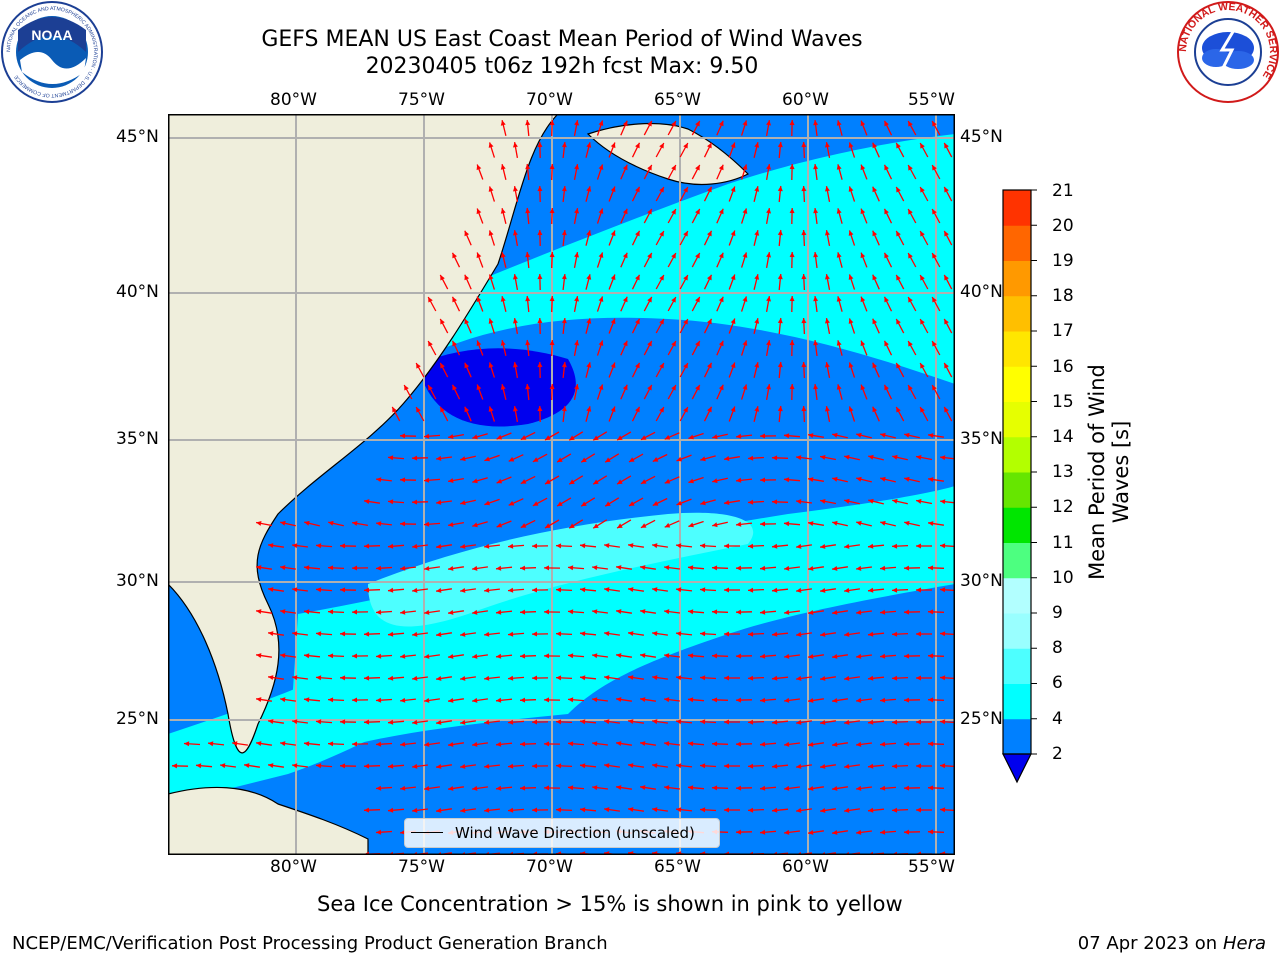 The image size is (1280, 960). Describe the element at coordinates (677, 867) in the screenshot. I see `lon-label-bottom: 65°W` at that location.